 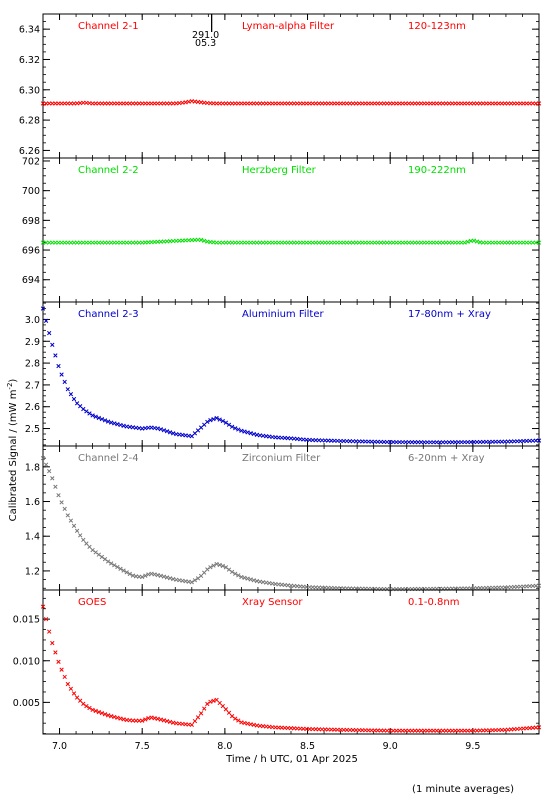 What do you see at coordinates (31, 251) in the screenshot?
I see `y-tick-label: 696` at bounding box center [31, 251].